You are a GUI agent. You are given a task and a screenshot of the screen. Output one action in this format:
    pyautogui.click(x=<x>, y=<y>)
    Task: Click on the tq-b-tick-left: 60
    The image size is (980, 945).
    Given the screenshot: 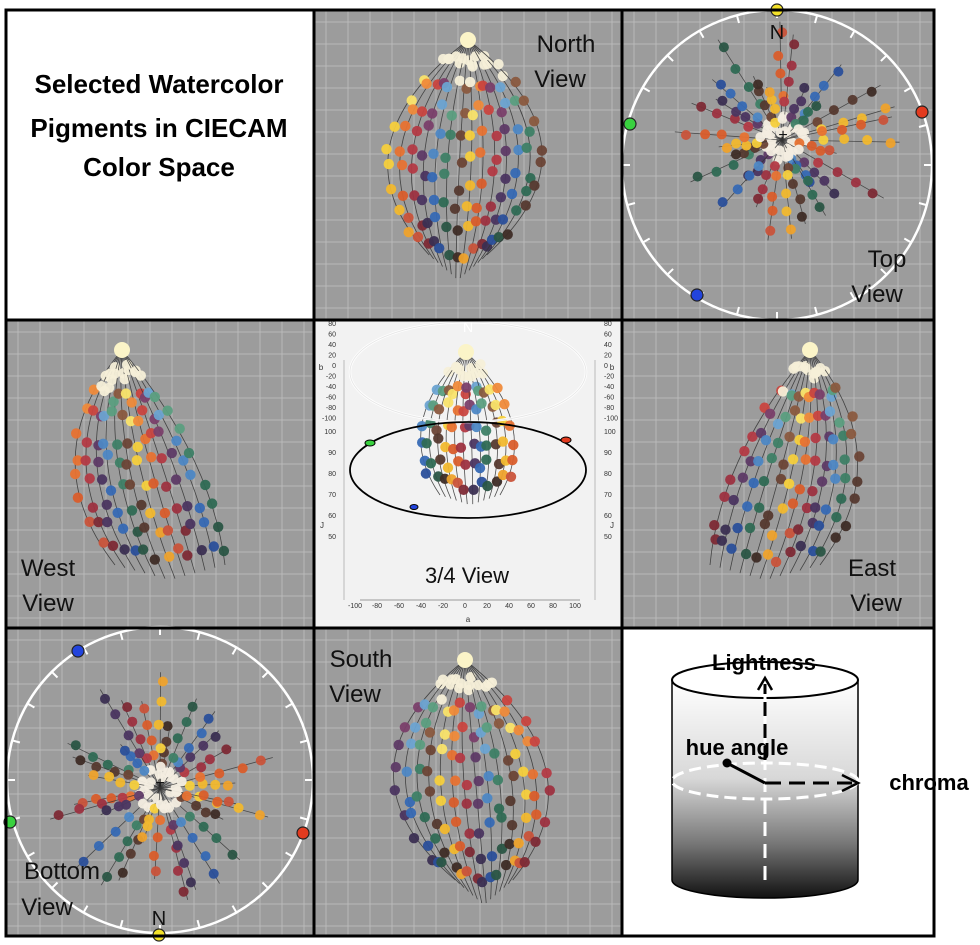 What is the action you would take?
    pyautogui.click(x=332, y=335)
    